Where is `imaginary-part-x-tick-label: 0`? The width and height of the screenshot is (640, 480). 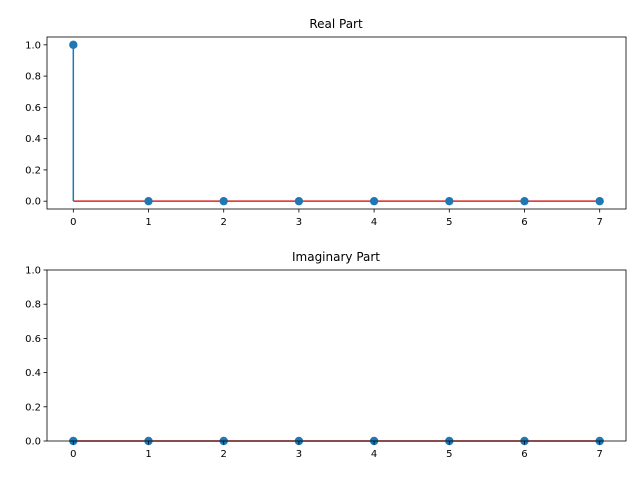
imaginary-part-x-tick-label: 0 is located at coordinates (73, 454).